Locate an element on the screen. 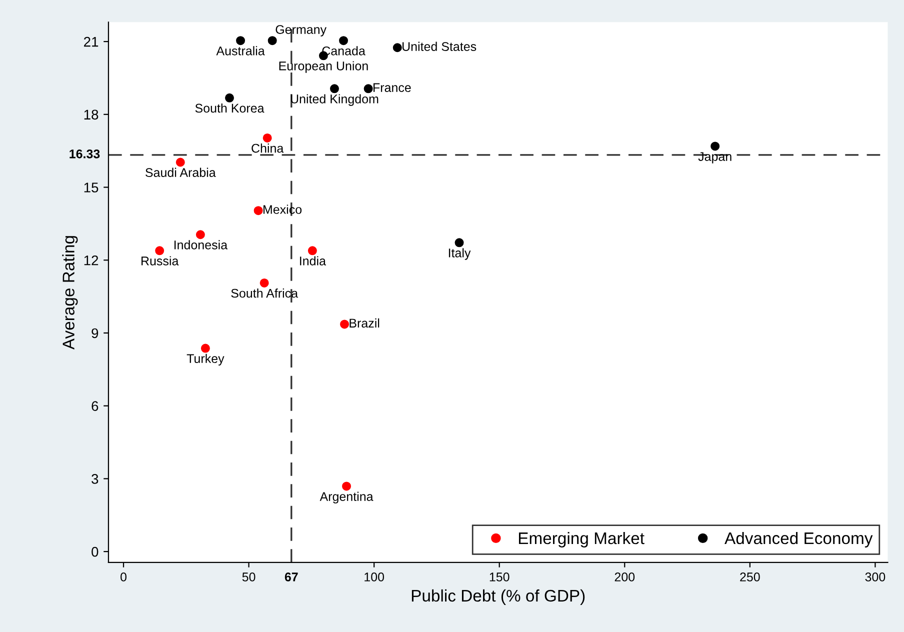  y-tick-label: 15 is located at coordinates (91, 187).